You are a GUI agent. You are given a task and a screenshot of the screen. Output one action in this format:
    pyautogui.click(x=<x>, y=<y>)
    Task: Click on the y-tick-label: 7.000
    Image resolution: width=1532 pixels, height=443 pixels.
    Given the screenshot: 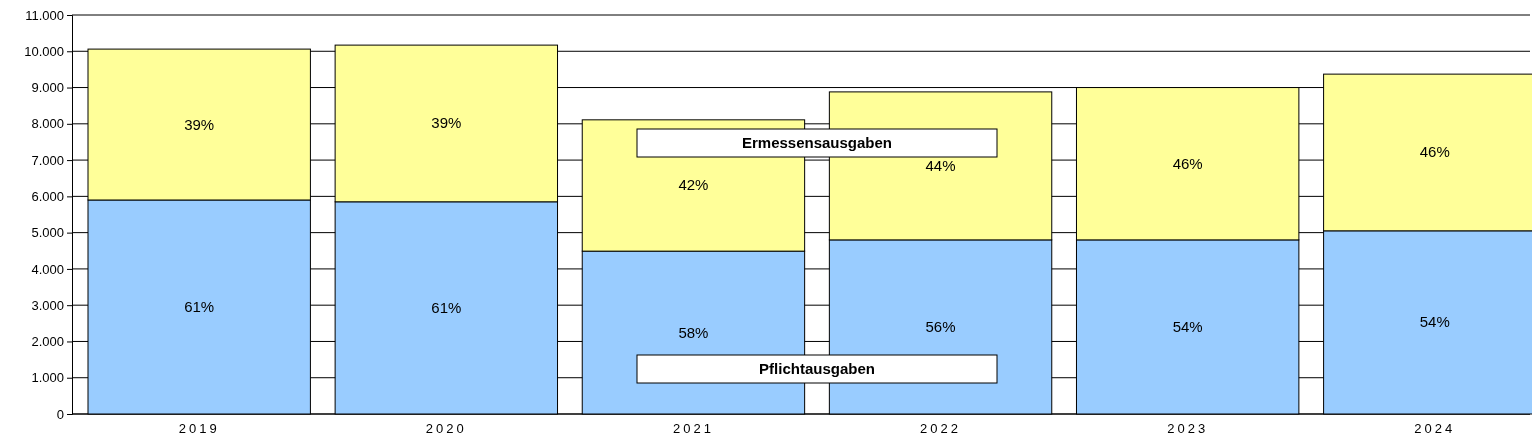 What is the action you would take?
    pyautogui.click(x=47, y=160)
    